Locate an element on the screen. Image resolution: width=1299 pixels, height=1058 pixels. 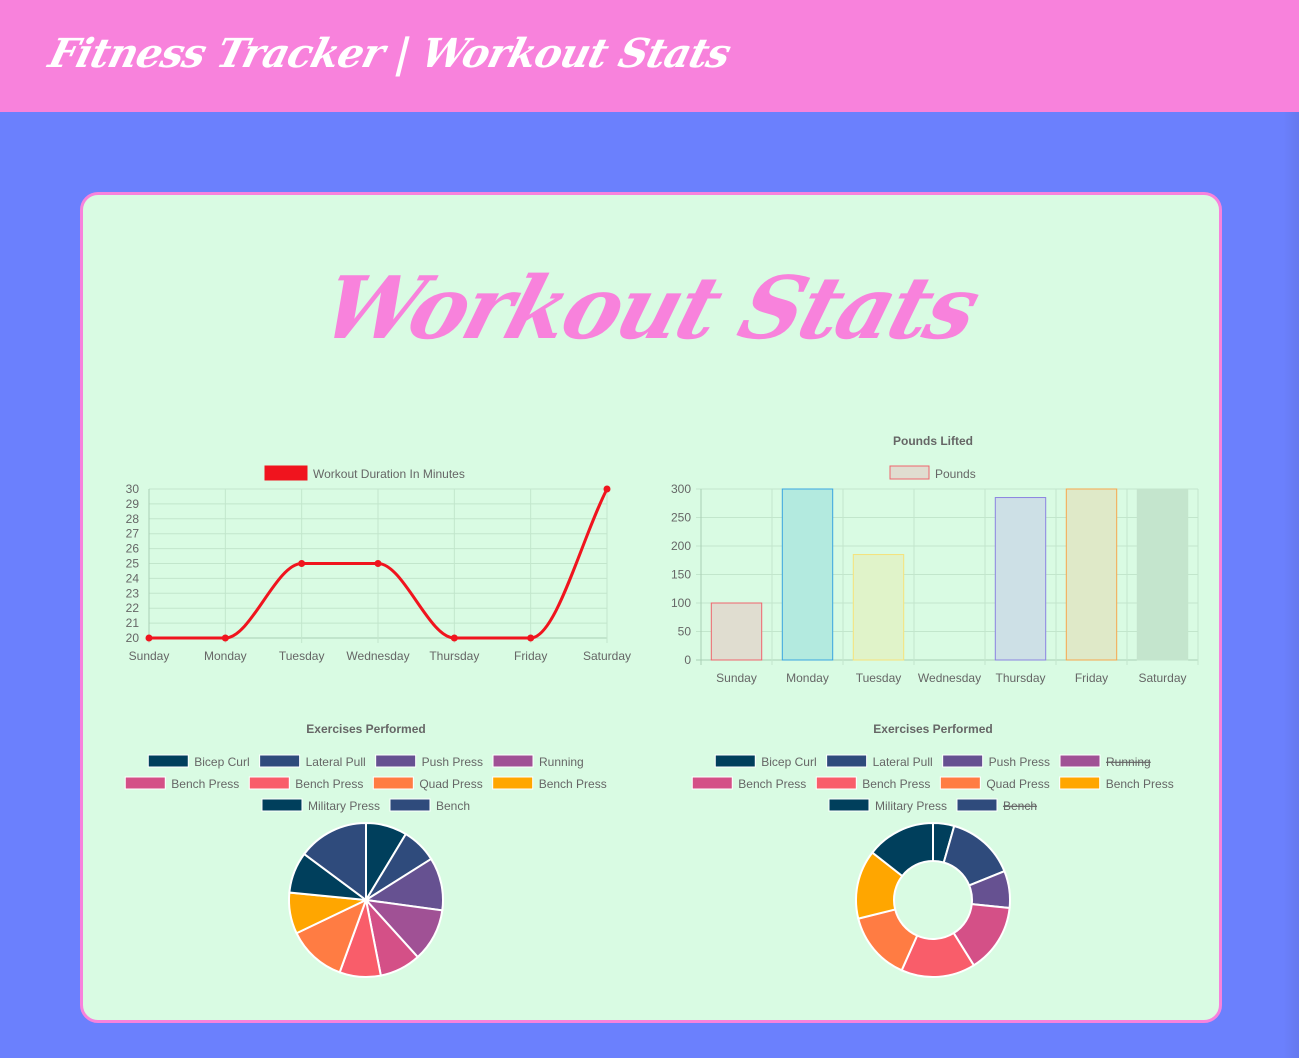
scrollbar-track is located at coordinates (1291, 585).